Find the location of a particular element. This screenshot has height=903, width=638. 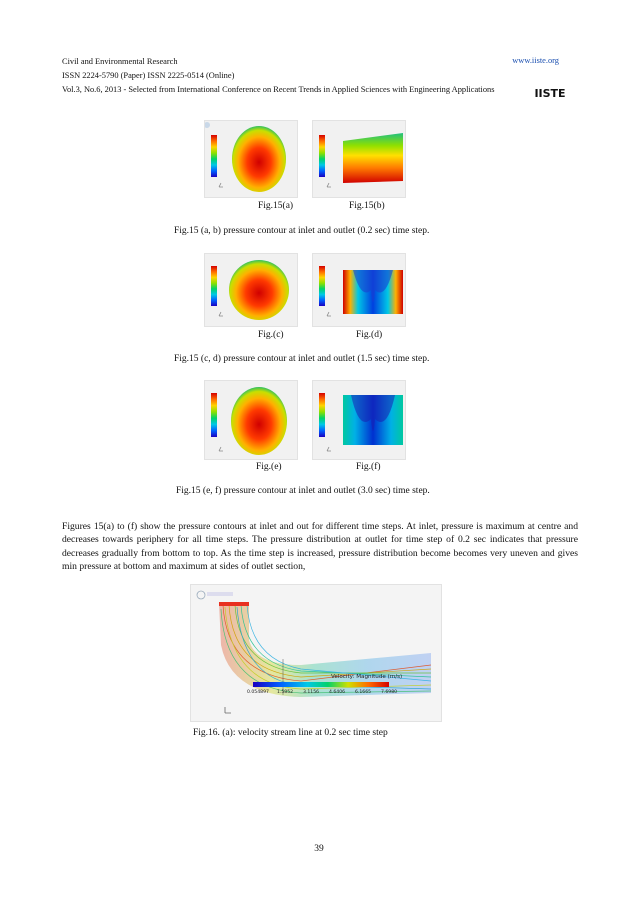

fig15a-label: Fig.15(a) is located at coordinates (276, 206).